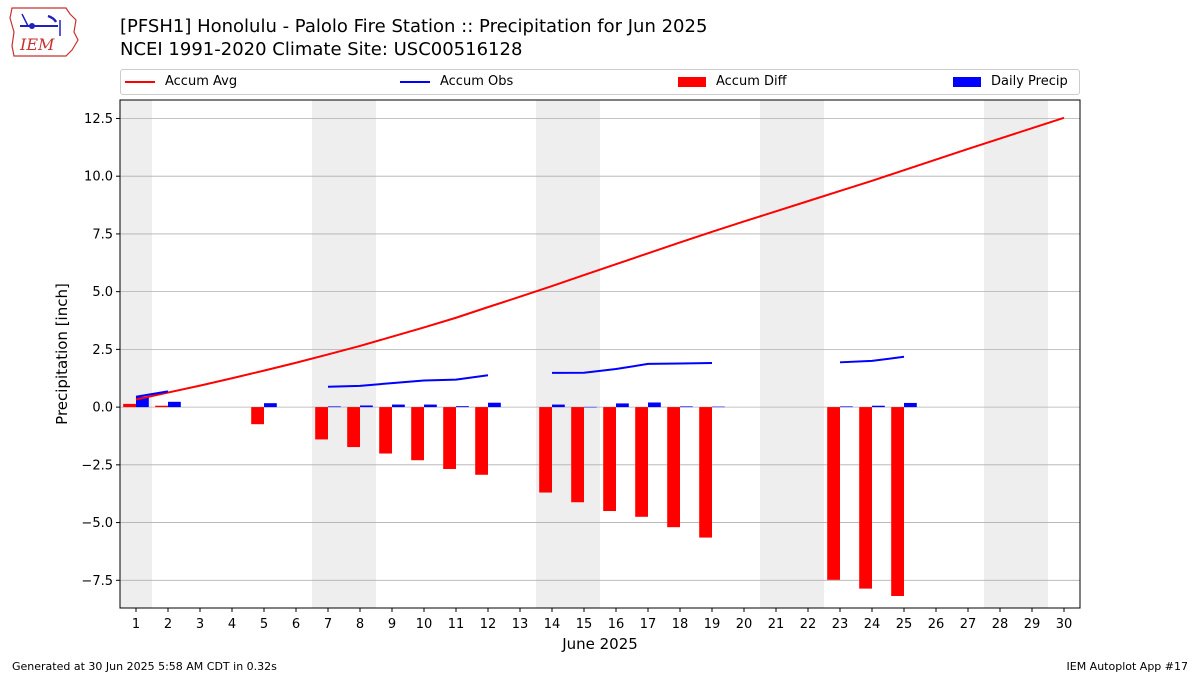 Image resolution: width=1200 pixels, height=675 pixels. Describe the element at coordinates (520, 624) in the screenshot. I see `x-tick-label: 13` at that location.